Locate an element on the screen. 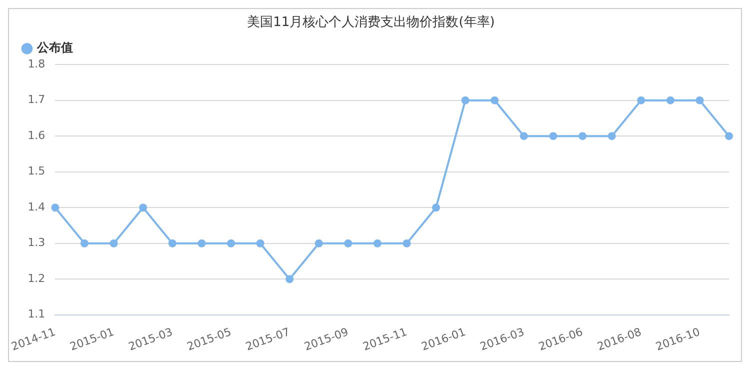 The image size is (750, 370). chart-title: 美国11月核心个人消费支出物价指数(年率) is located at coordinates (371, 22).